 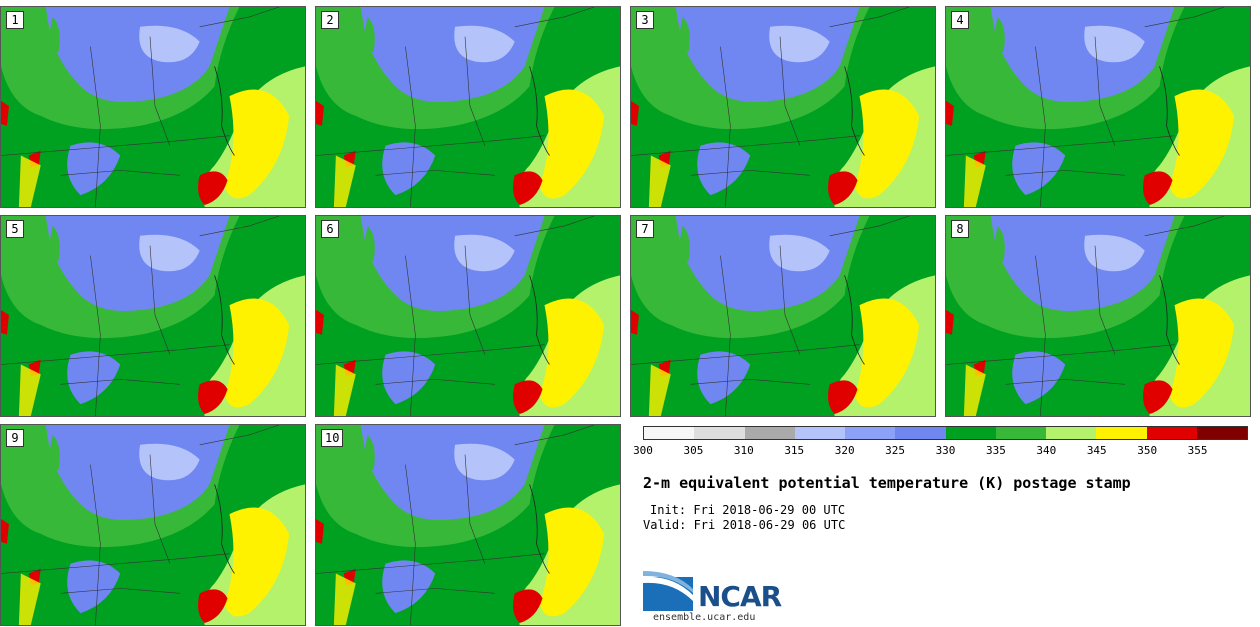 I want to click on ensemble-member-map: 3, so click(x=783, y=107).